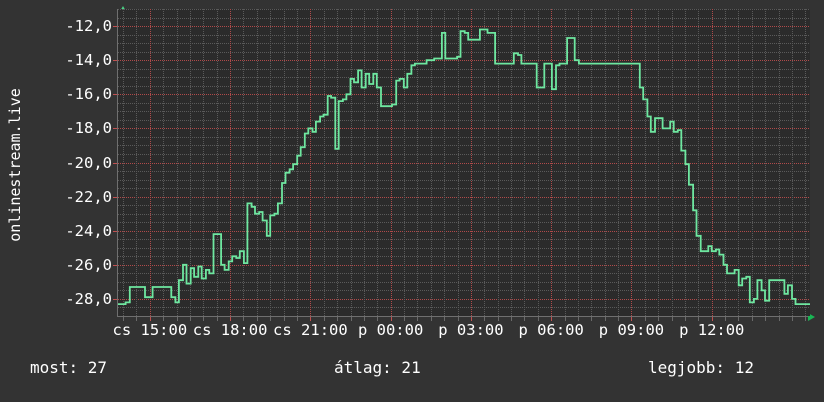 This screenshot has height=402, width=824. I want to click on x-tick-label: cs 18:00, so click(230, 330).